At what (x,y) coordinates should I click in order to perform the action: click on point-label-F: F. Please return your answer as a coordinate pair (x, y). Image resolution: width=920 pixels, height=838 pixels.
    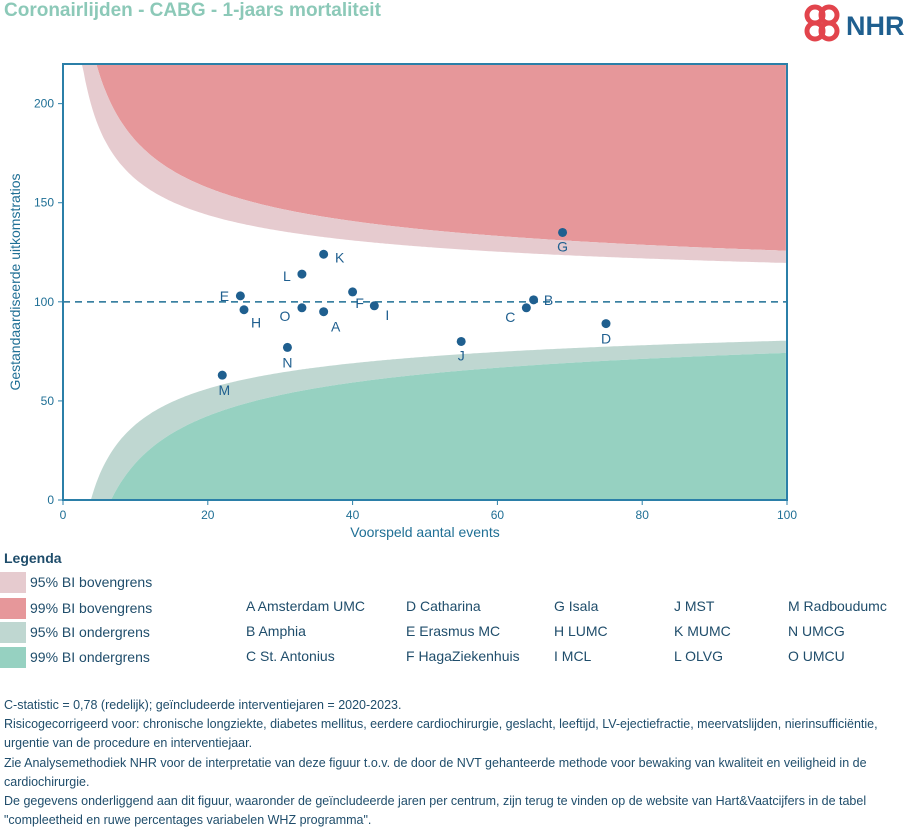
    Looking at the image, I should click on (359, 303).